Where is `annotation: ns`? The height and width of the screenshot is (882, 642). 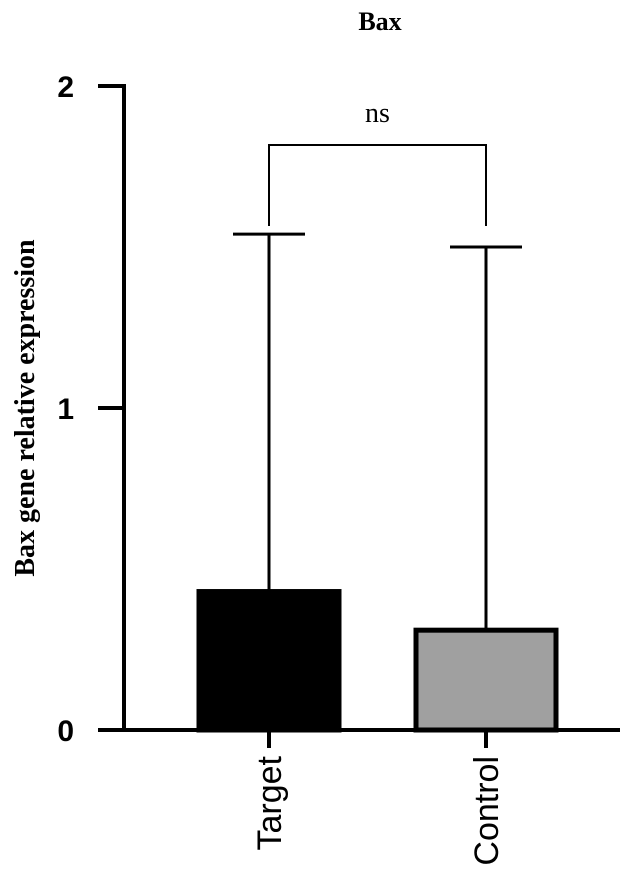 annotation: ns is located at coordinates (377, 113).